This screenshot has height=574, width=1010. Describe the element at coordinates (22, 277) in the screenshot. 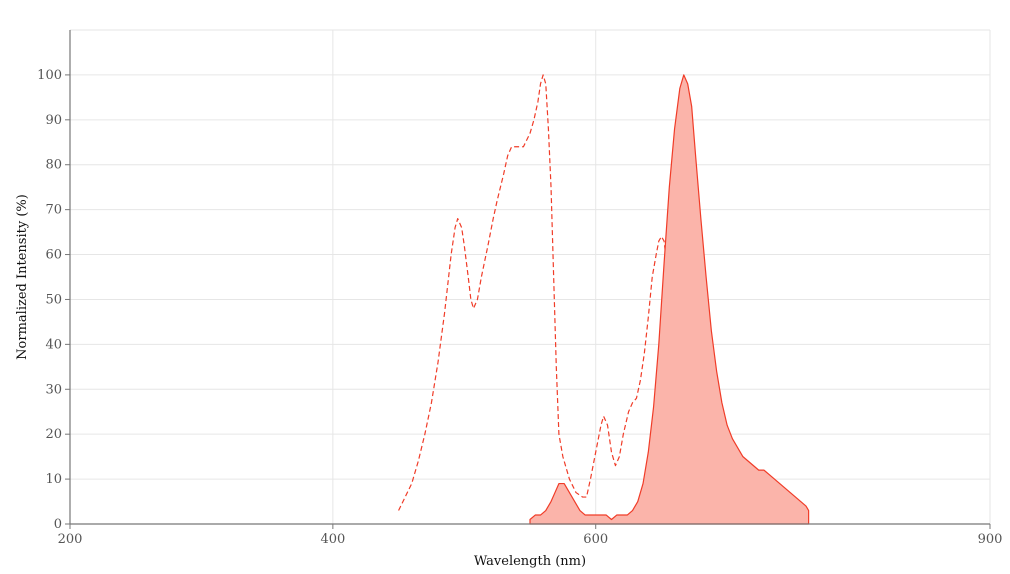

I see `y-axis-title: Normalized Intensity (%)` at that location.